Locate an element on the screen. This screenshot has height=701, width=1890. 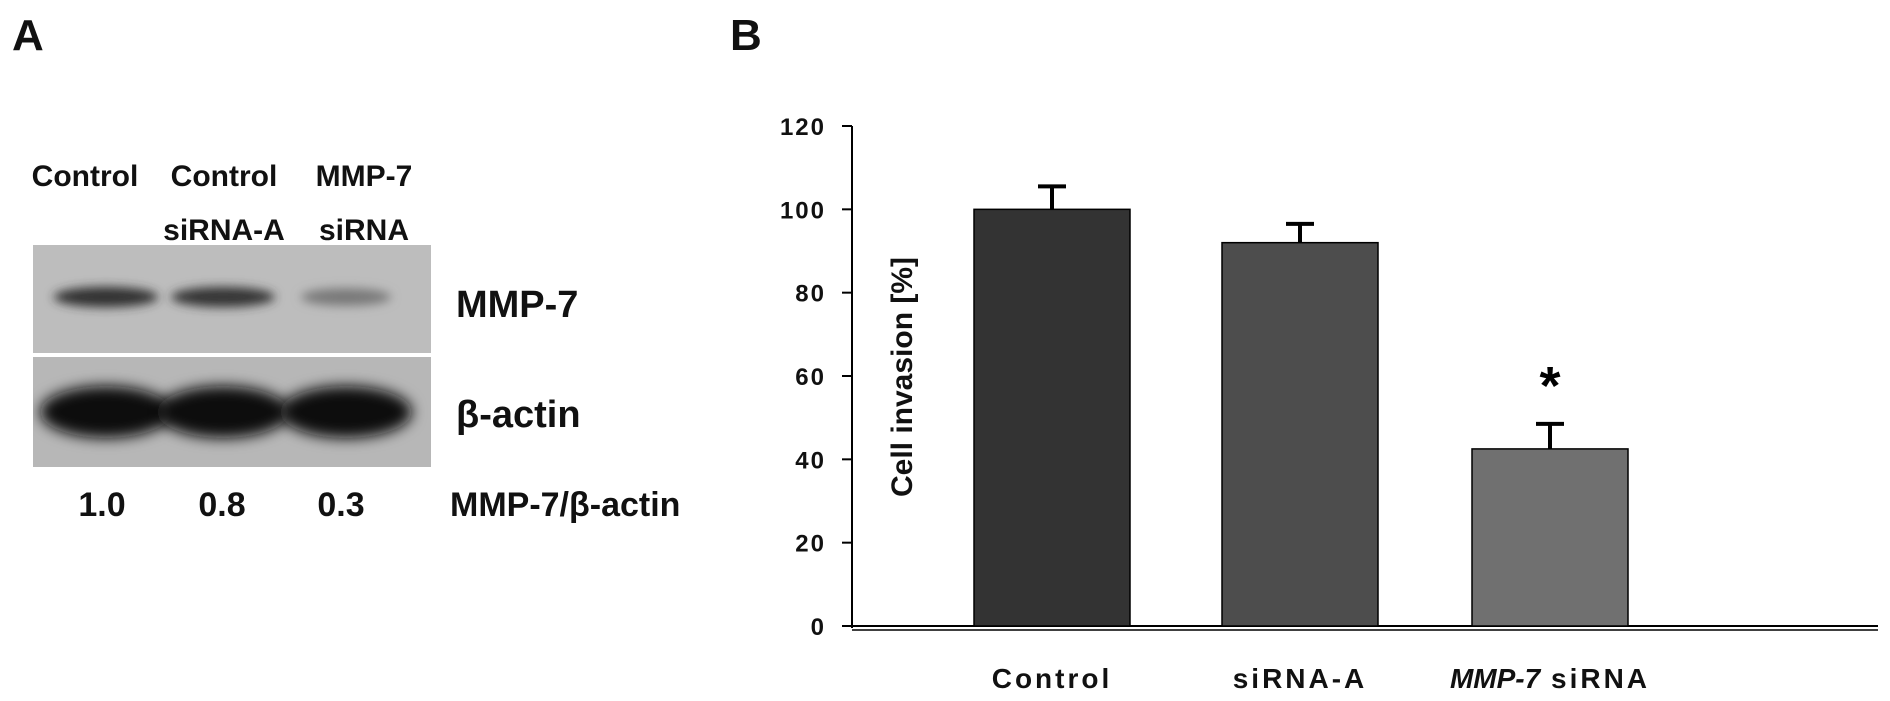
panel-b-letter: B is located at coordinates (746, 35).